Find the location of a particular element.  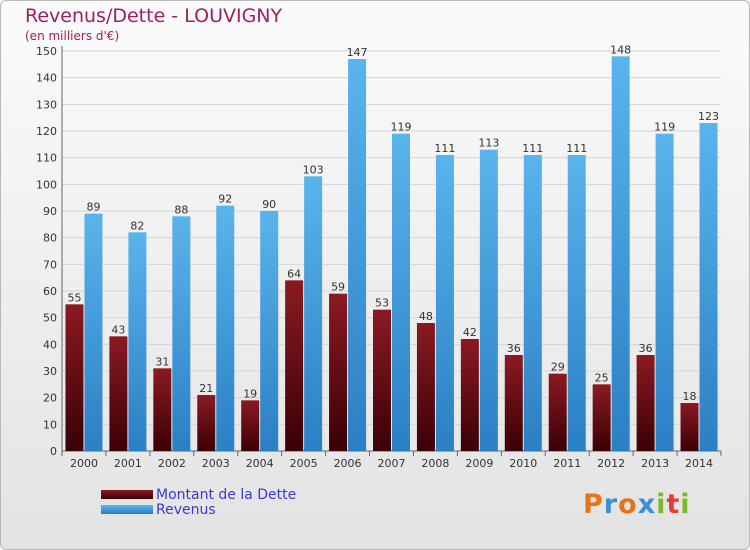

x-tick-label: 2001 is located at coordinates (128, 463).